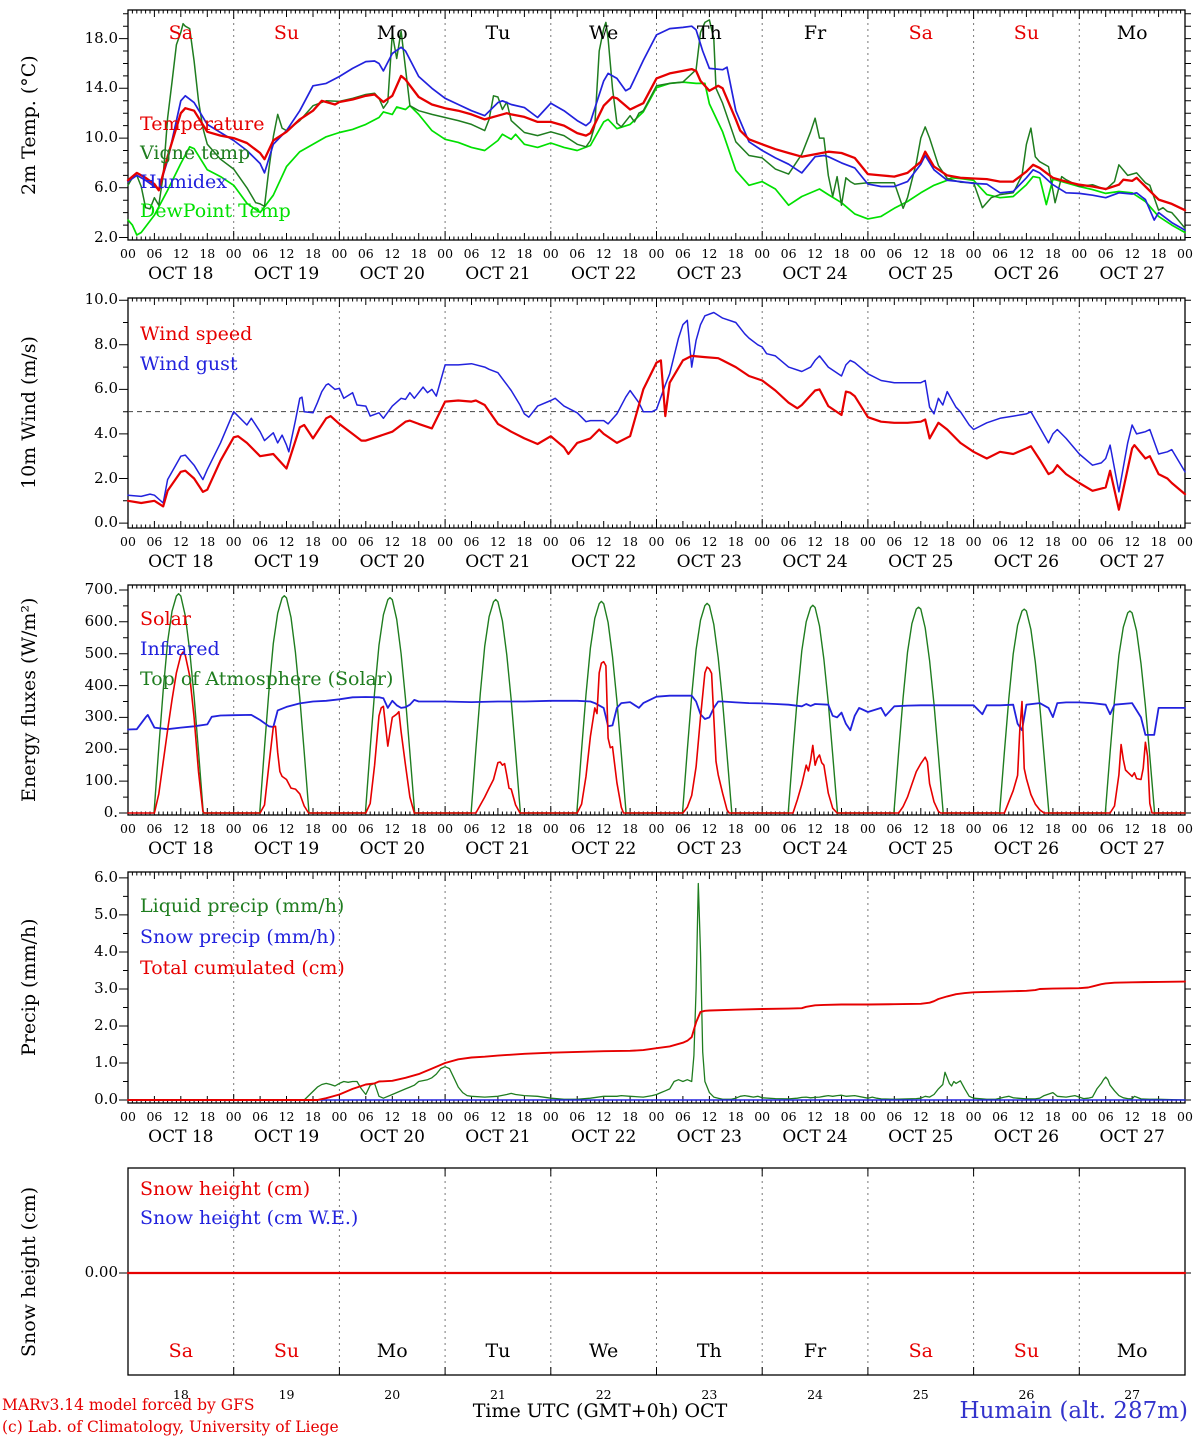  I want to click on day-of-week-label: Sa, so click(181, 1351).